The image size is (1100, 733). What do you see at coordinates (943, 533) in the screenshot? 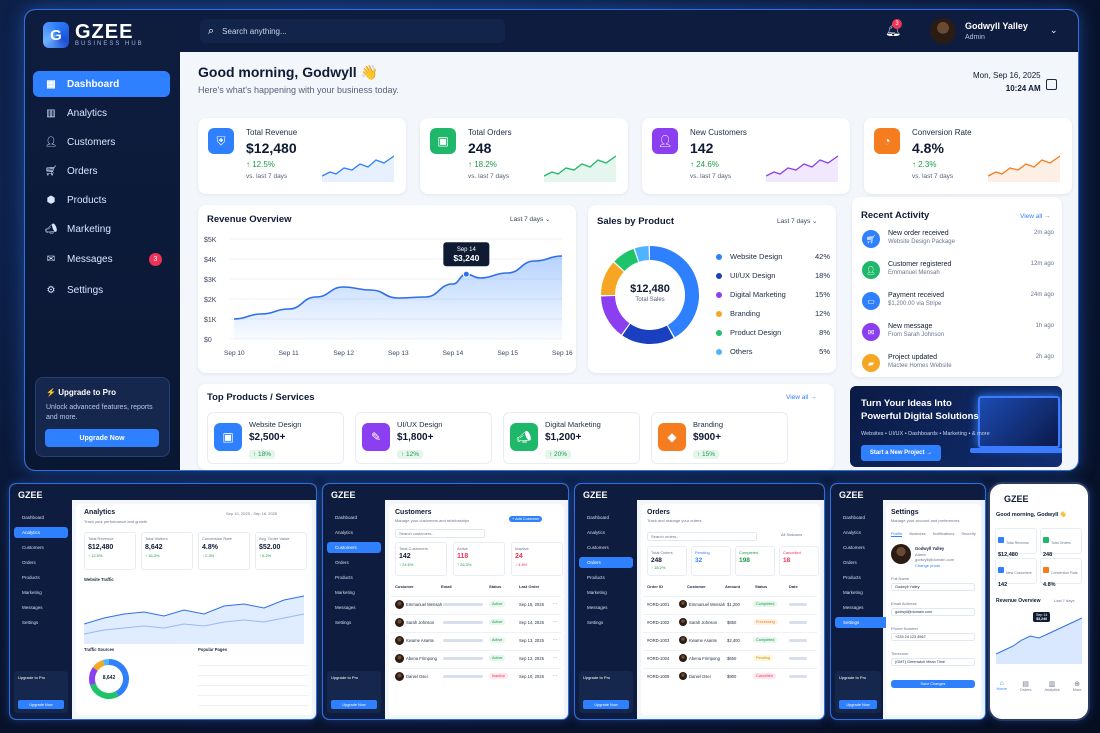
I see `settings-tab: Notifications` at bounding box center [943, 533].